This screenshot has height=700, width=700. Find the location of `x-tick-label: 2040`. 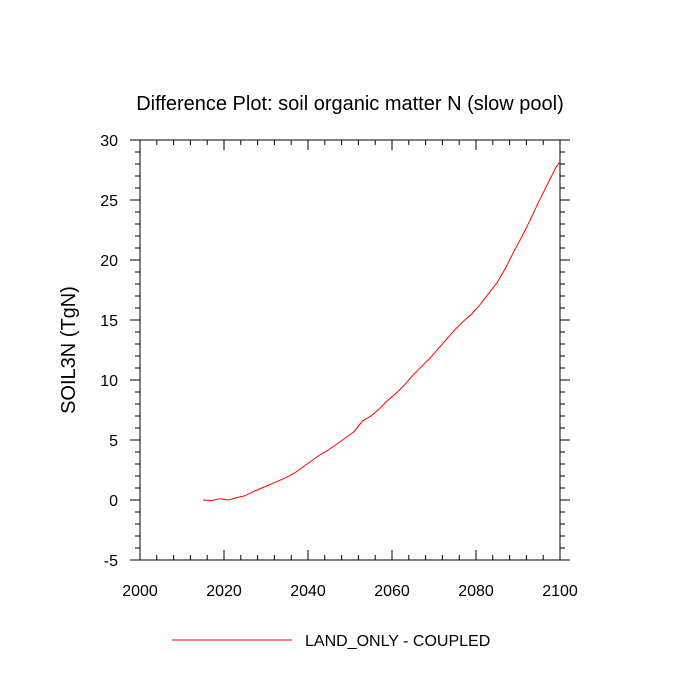

x-tick-label: 2040 is located at coordinates (308, 591).